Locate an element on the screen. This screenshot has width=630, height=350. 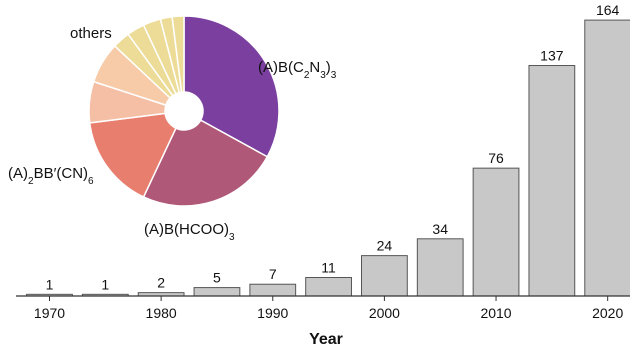
pie-label-2: (A)2BB′(CN)6 is located at coordinates (51, 176).